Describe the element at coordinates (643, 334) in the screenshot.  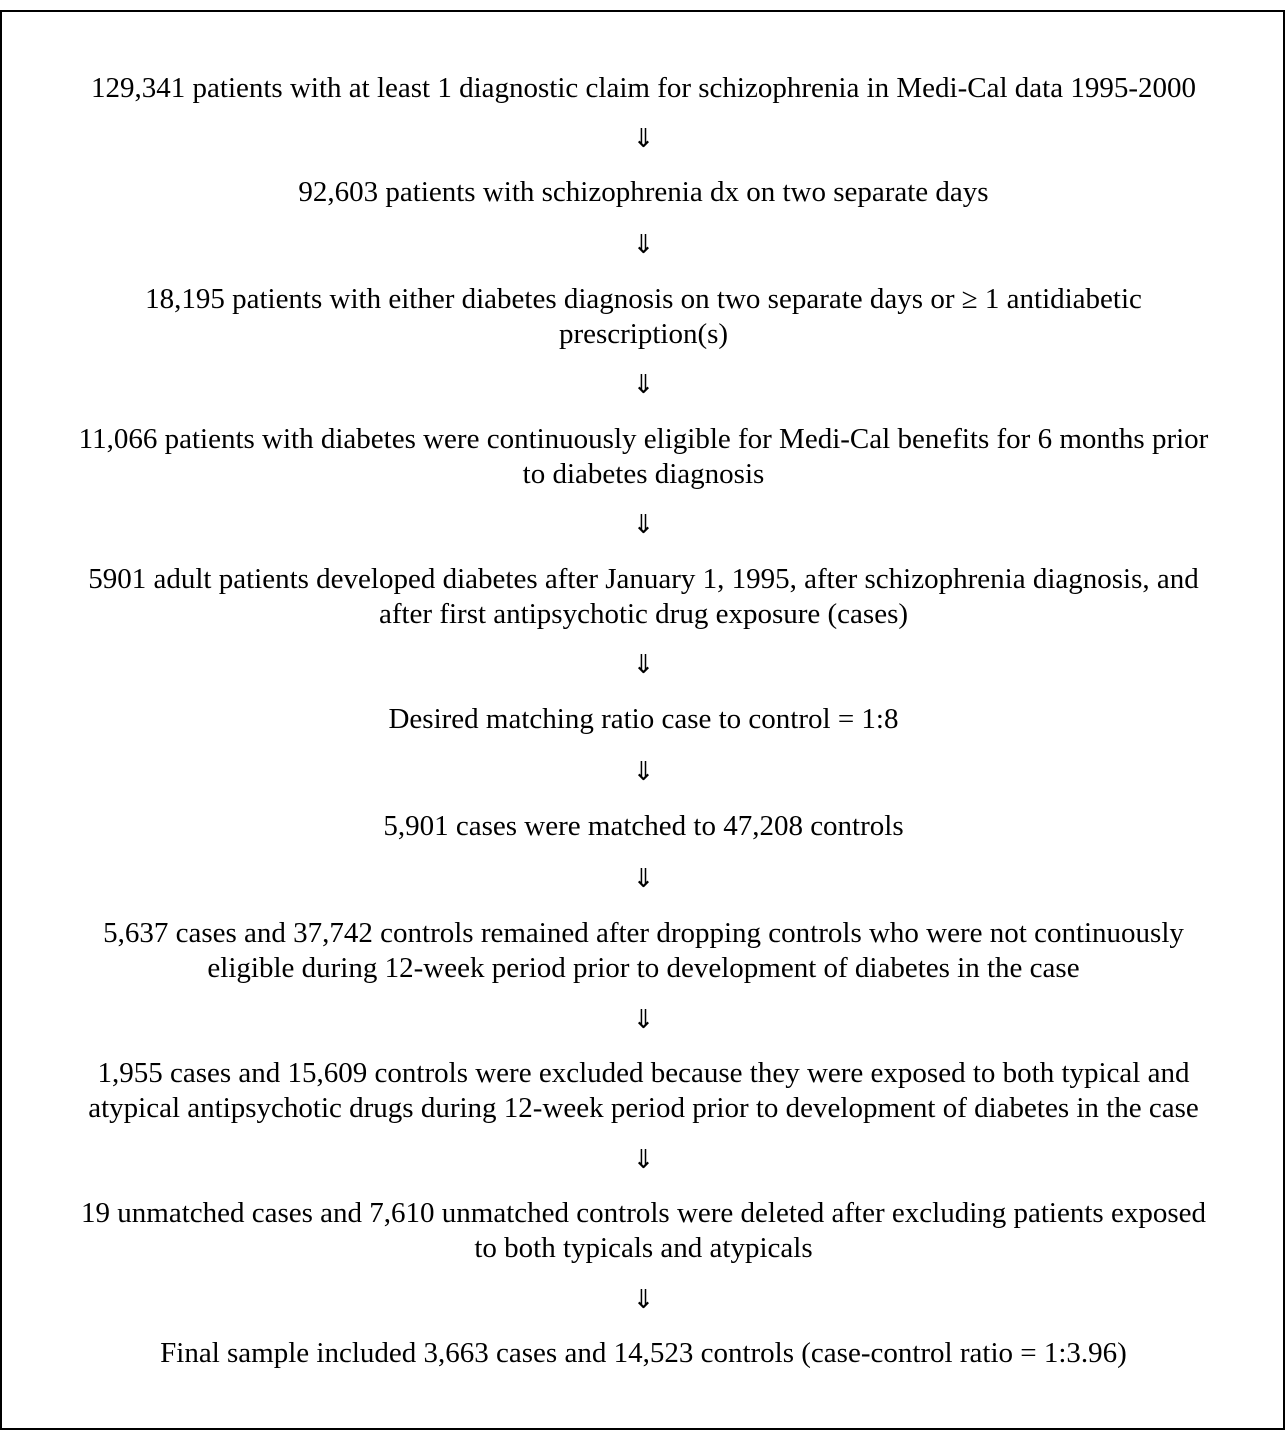
I see `step-3-text-line-2: prescription(s)` at that location.